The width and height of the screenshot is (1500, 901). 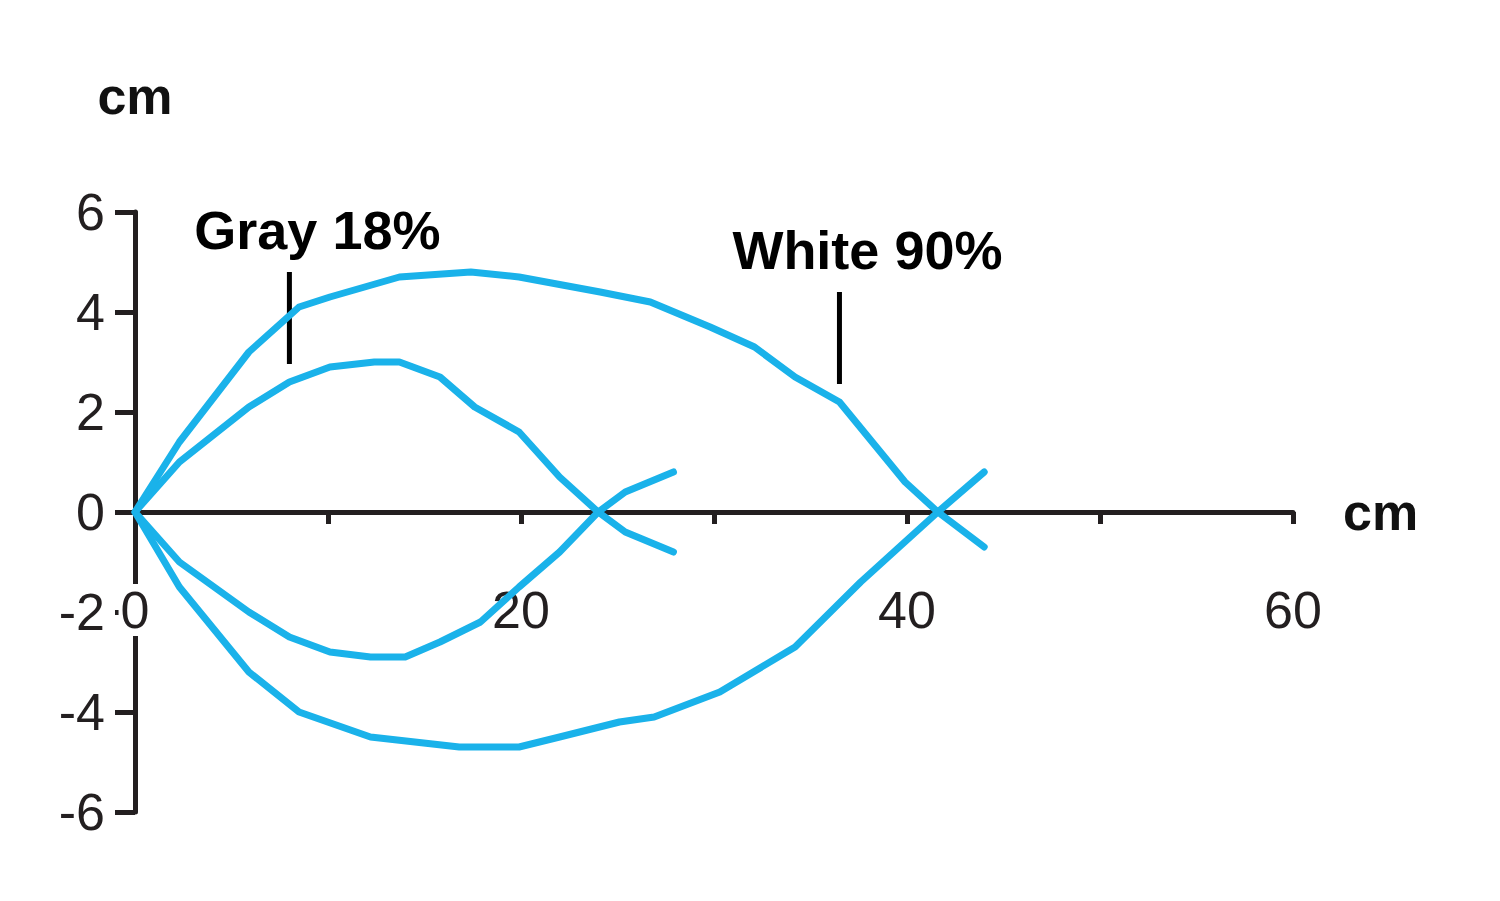 What do you see at coordinates (90, 412) in the screenshot?
I see `y-tick-label: 2` at bounding box center [90, 412].